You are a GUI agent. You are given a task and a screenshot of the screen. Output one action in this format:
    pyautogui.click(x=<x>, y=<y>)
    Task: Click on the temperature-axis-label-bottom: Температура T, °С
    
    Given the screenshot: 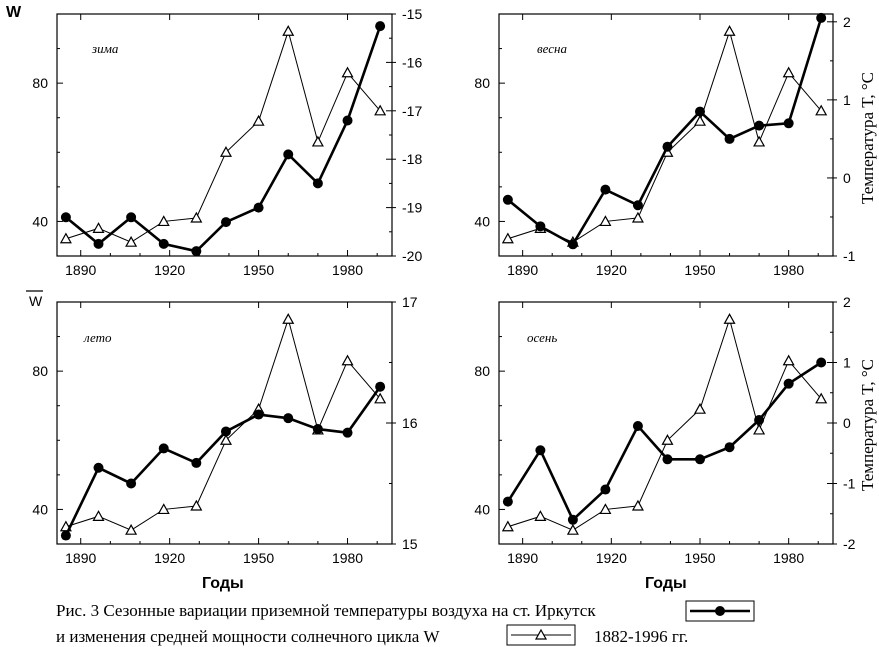 What is the action you would take?
    pyautogui.click(x=867, y=425)
    